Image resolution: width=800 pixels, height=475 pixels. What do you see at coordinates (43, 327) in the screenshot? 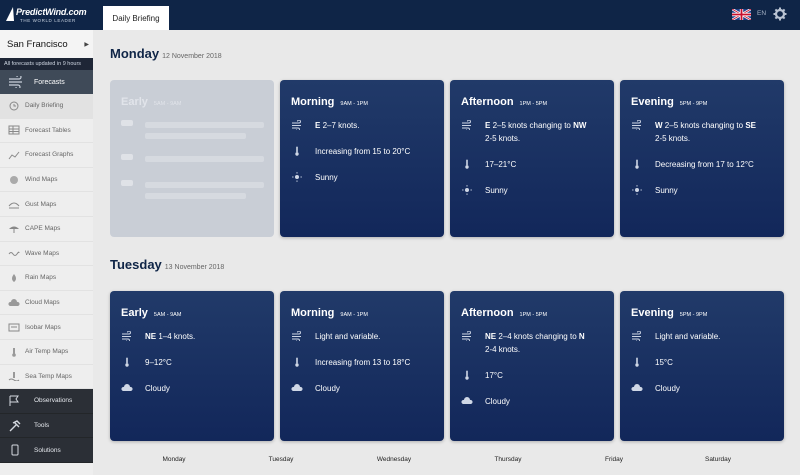
I see `sidebar-item-label: Isobar Maps` at bounding box center [43, 327].